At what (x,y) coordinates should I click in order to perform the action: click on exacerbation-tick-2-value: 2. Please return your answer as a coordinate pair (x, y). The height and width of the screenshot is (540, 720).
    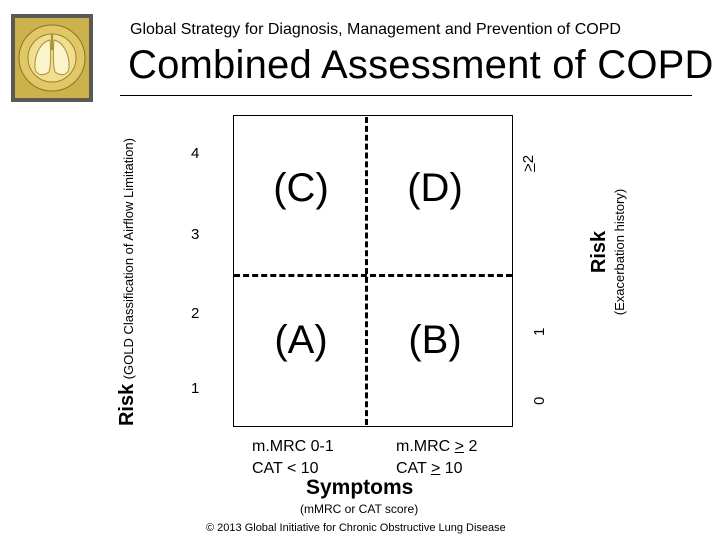
    Looking at the image, I should click on (528, 159).